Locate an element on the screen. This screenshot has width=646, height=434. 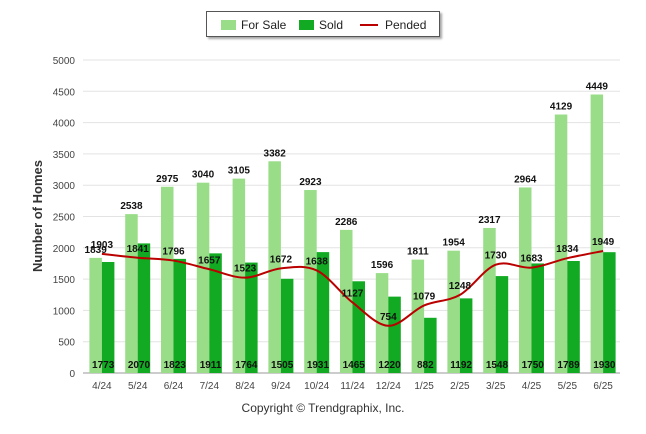
pended-data-label: 1949 is located at coordinates (603, 242).